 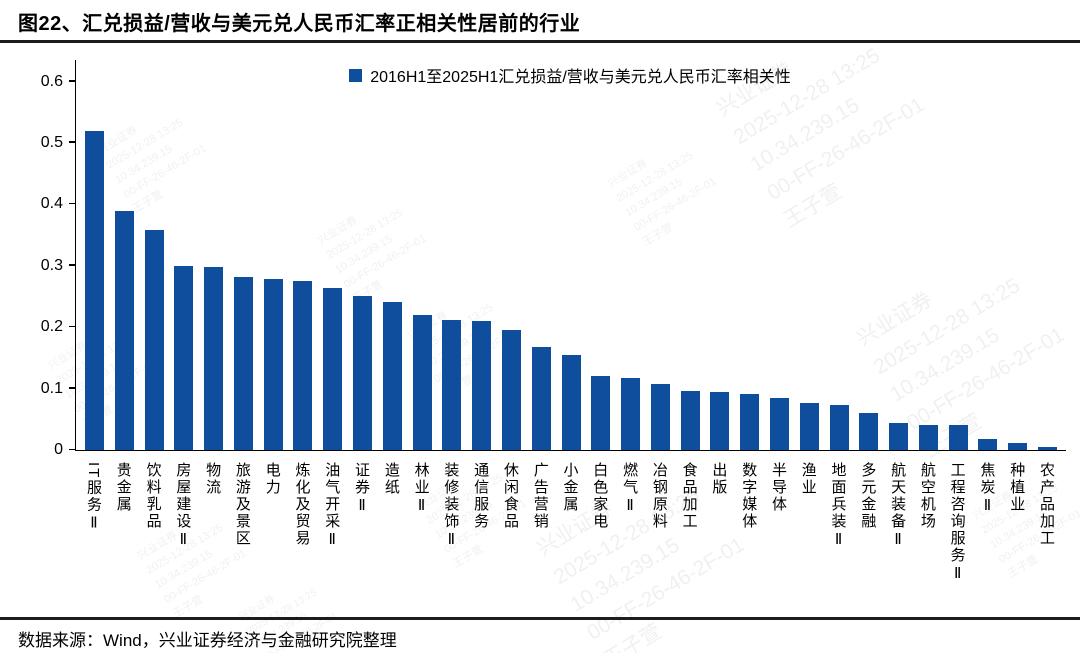 I want to click on x-label-text: 通信服务, so click(x=481, y=496).